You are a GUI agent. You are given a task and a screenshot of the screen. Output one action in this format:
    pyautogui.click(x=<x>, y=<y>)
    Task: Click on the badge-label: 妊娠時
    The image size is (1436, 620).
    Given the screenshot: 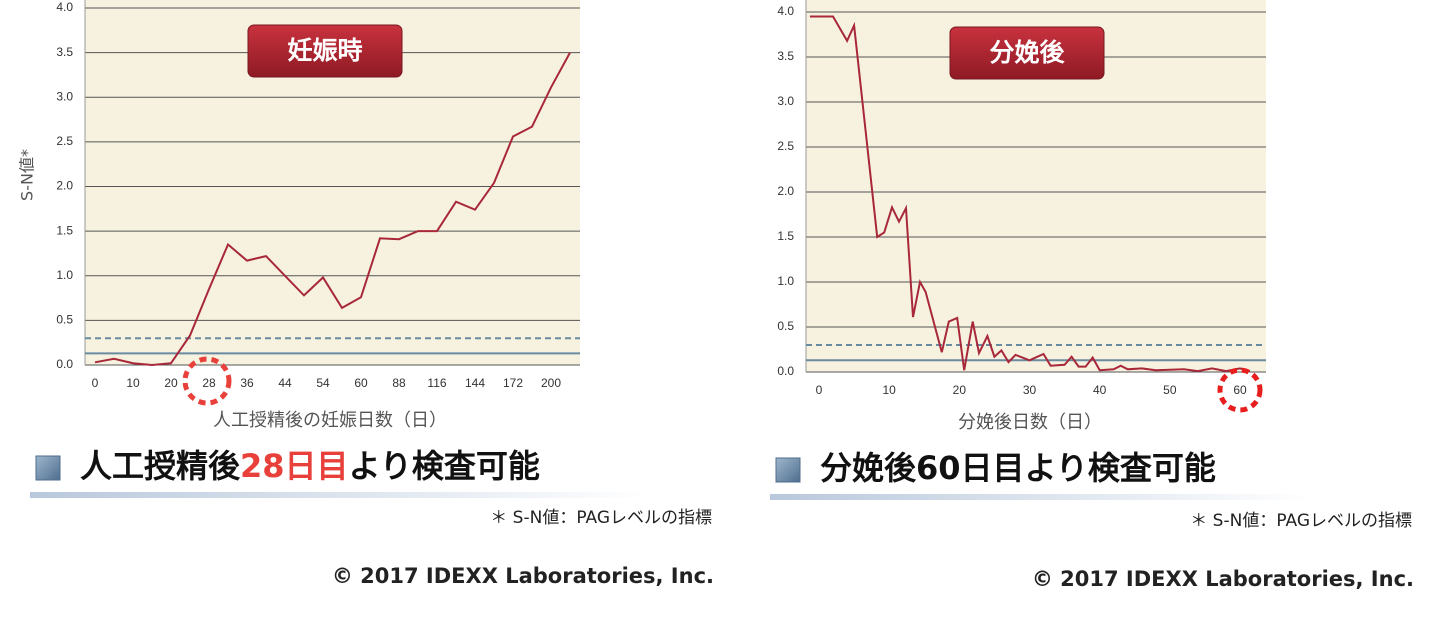 What is the action you would take?
    pyautogui.click(x=324, y=50)
    